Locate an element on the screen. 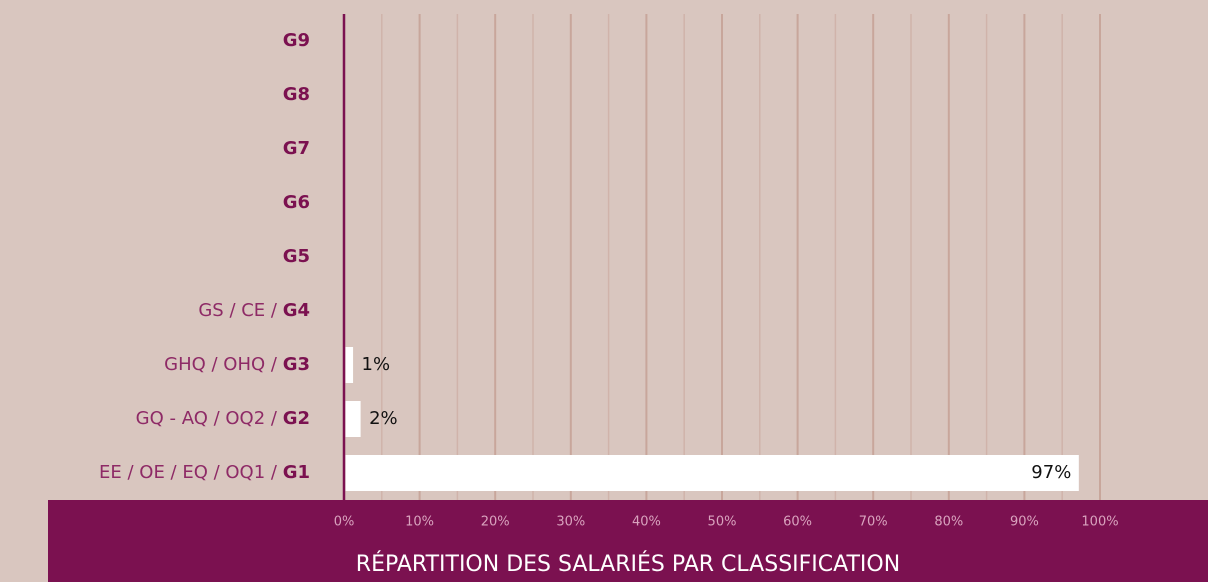 Image resolution: width=1208 pixels, height=582 pixels. data-label: 1% is located at coordinates (376, 364).